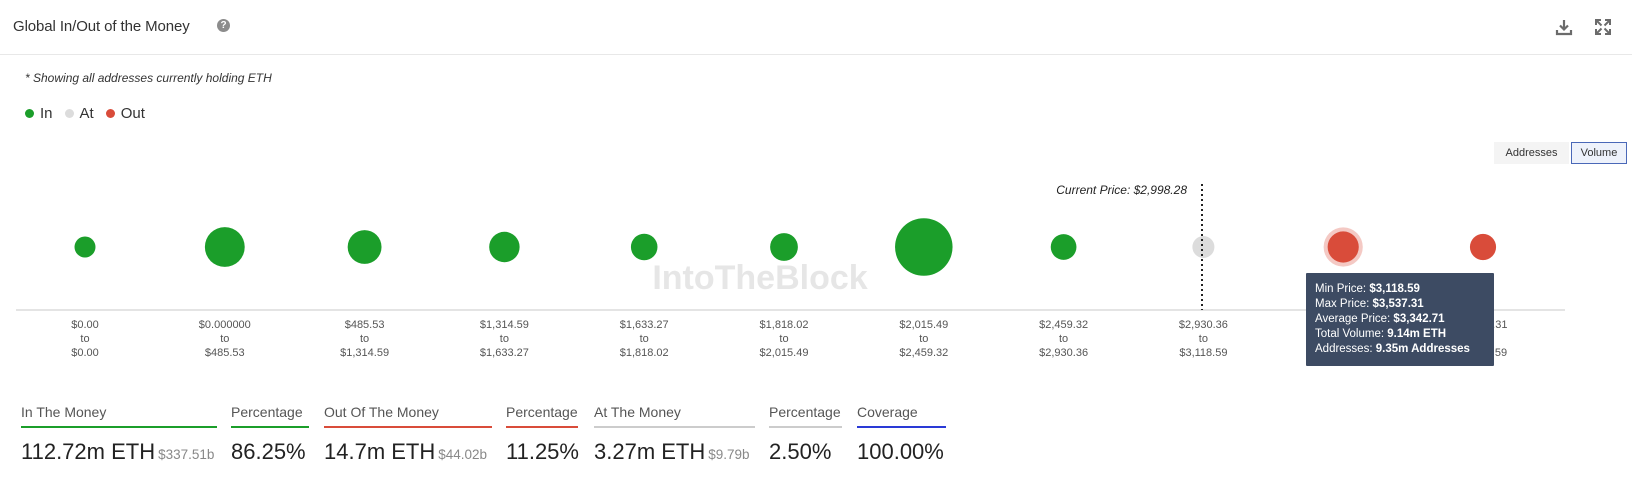  I want to click on legend-item-in: In, so click(39, 113).